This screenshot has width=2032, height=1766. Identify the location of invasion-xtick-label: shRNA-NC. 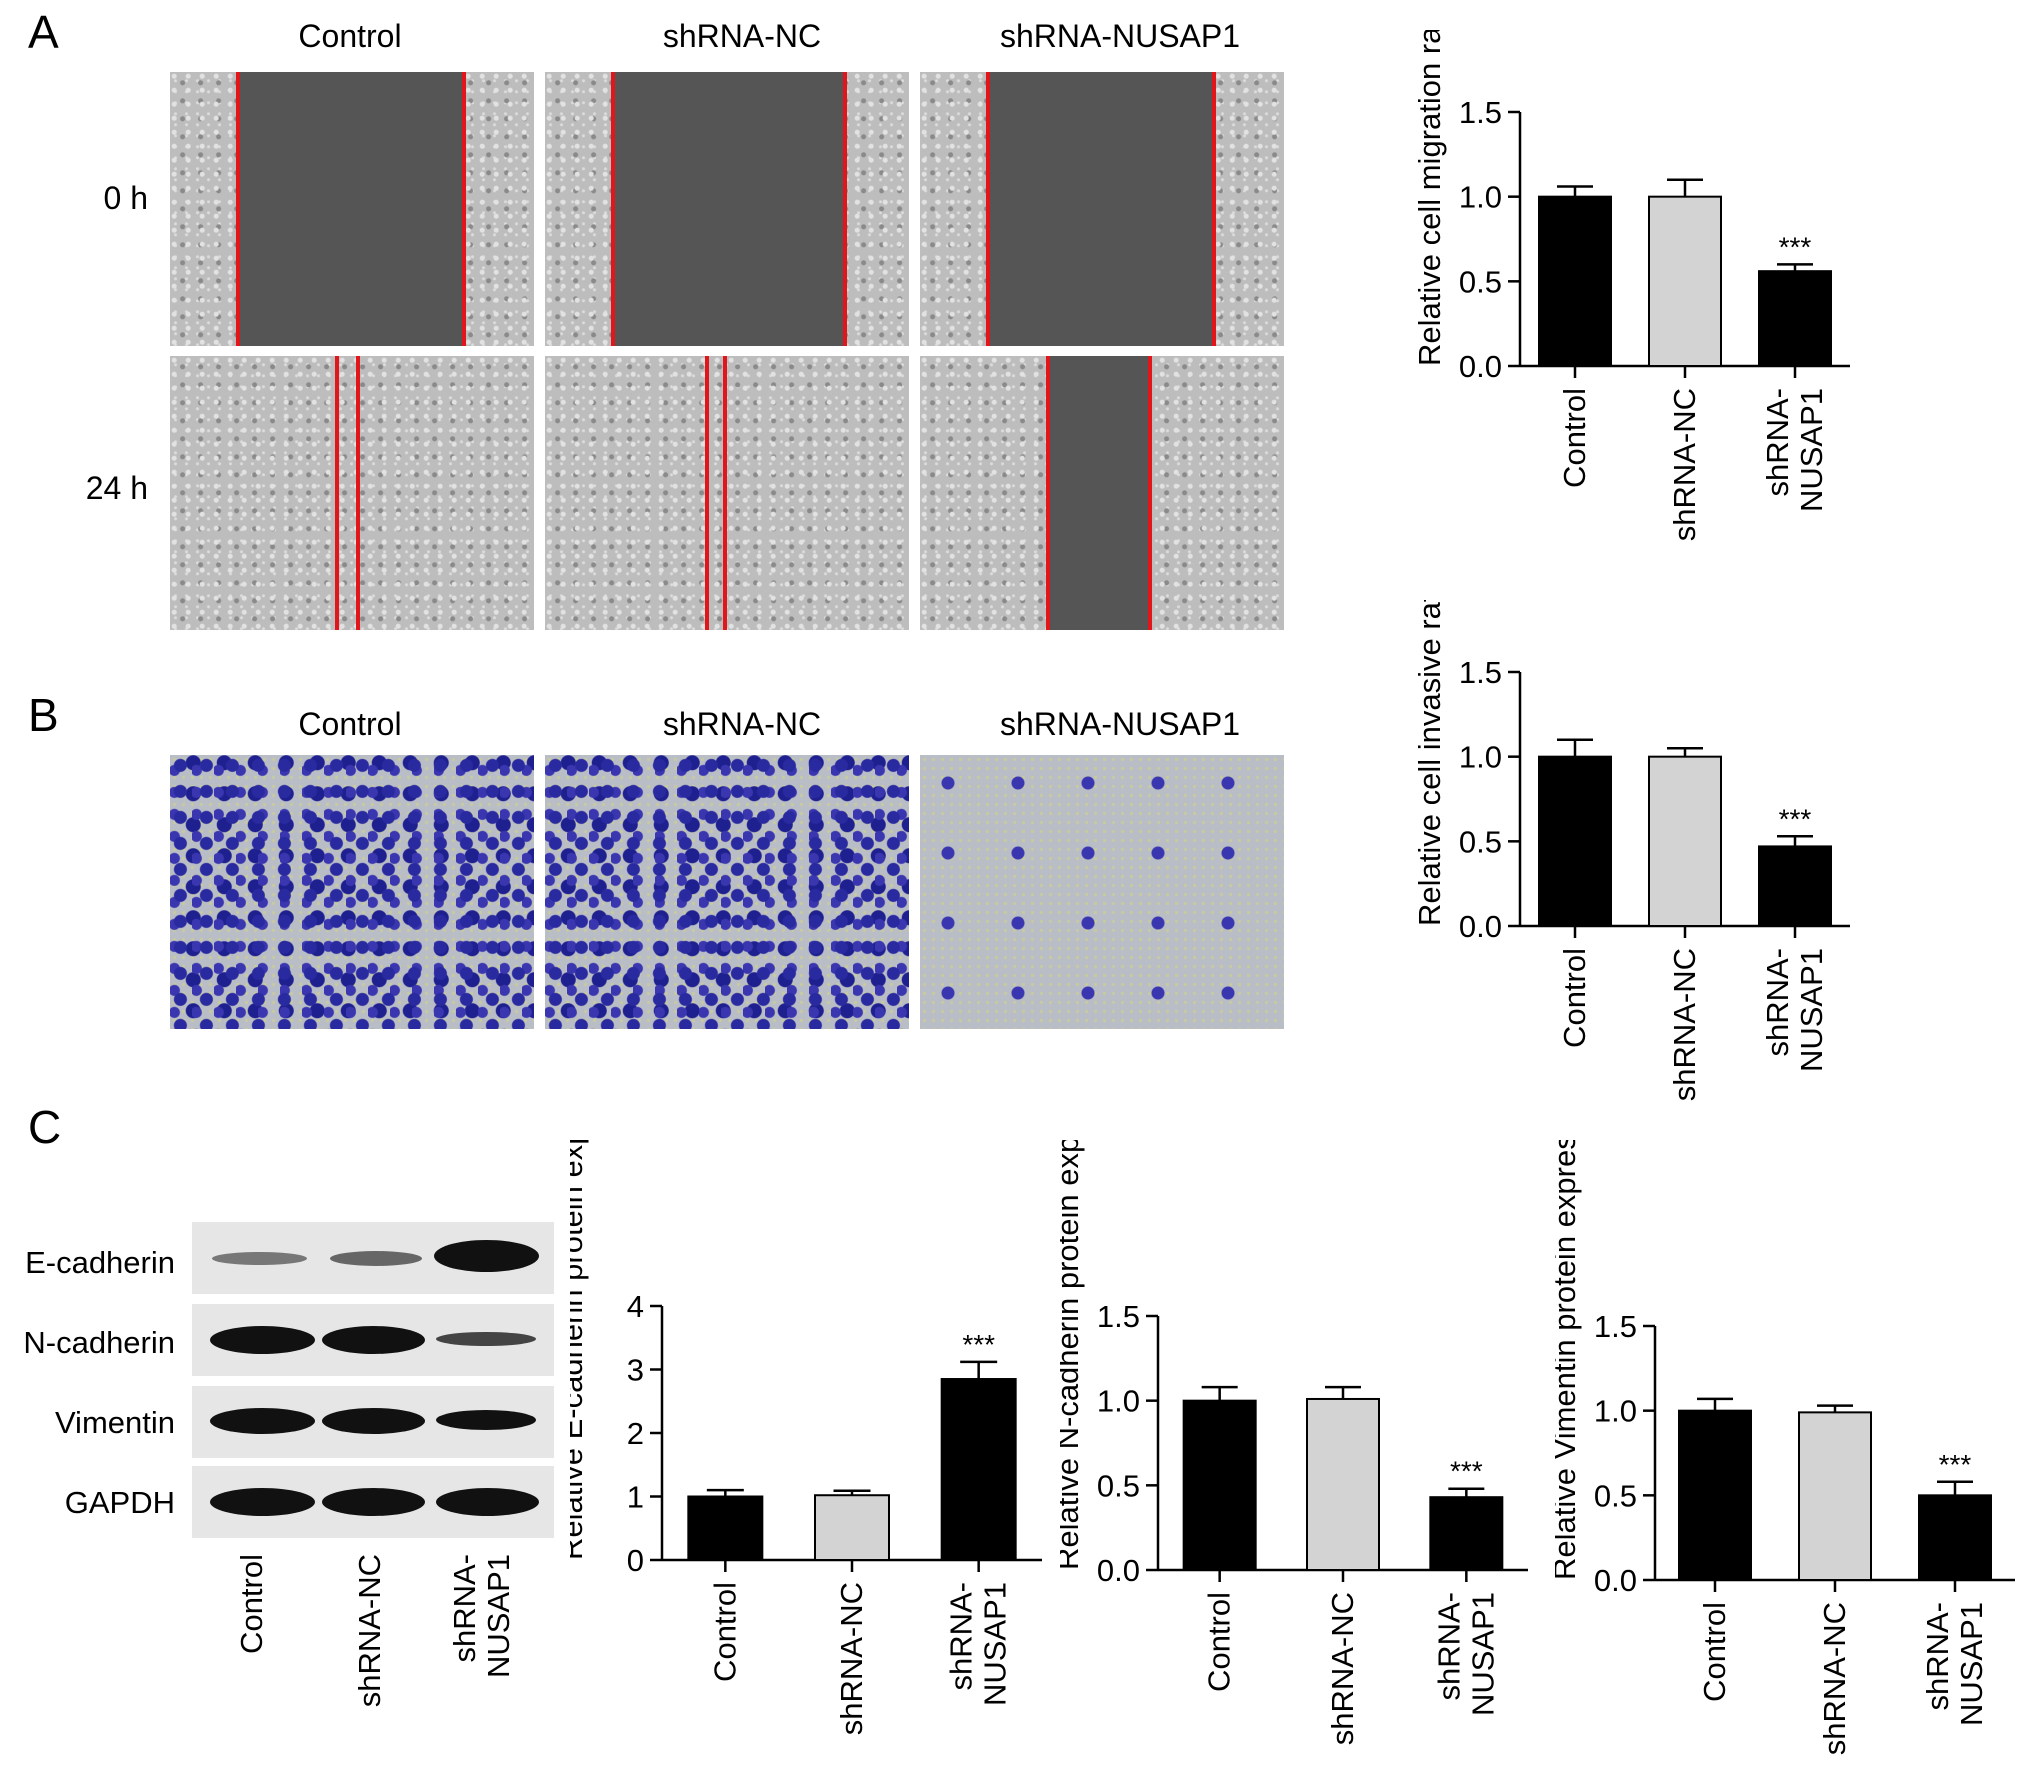
(1684, 1024).